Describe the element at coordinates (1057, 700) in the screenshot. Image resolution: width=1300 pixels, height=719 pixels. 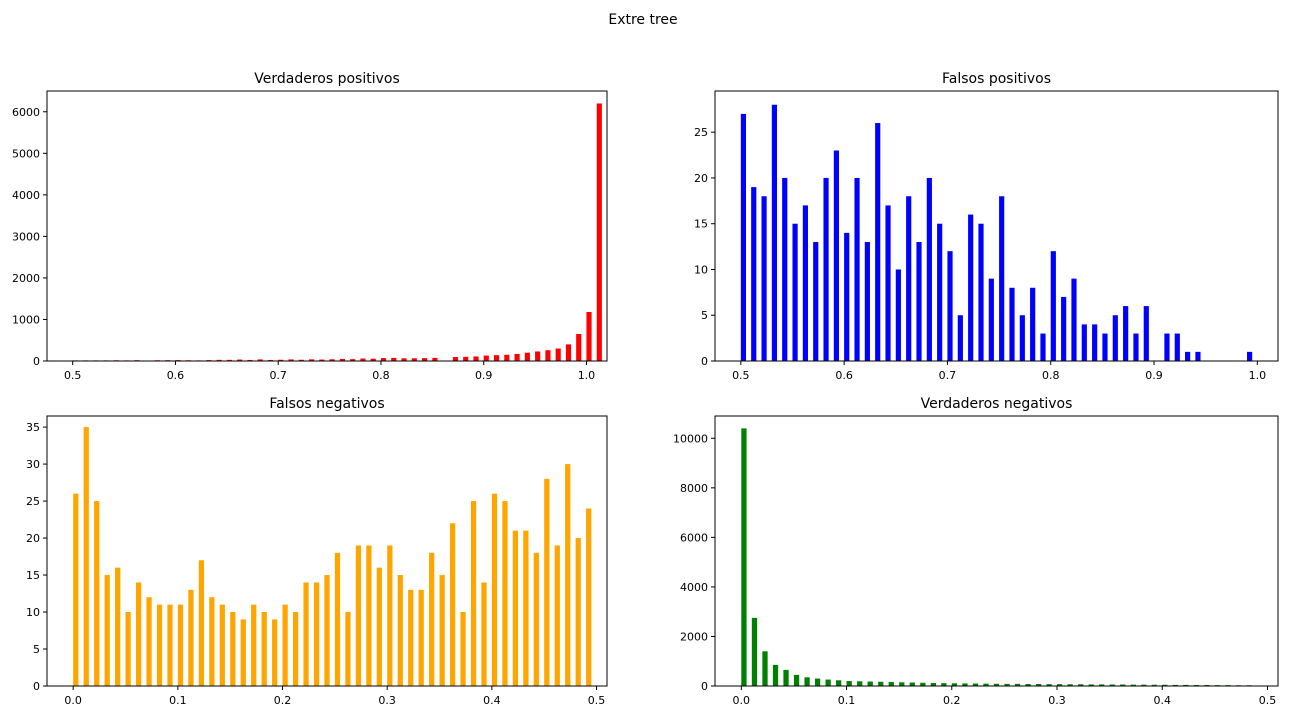
I see `x-tick-label: 0.3` at that location.